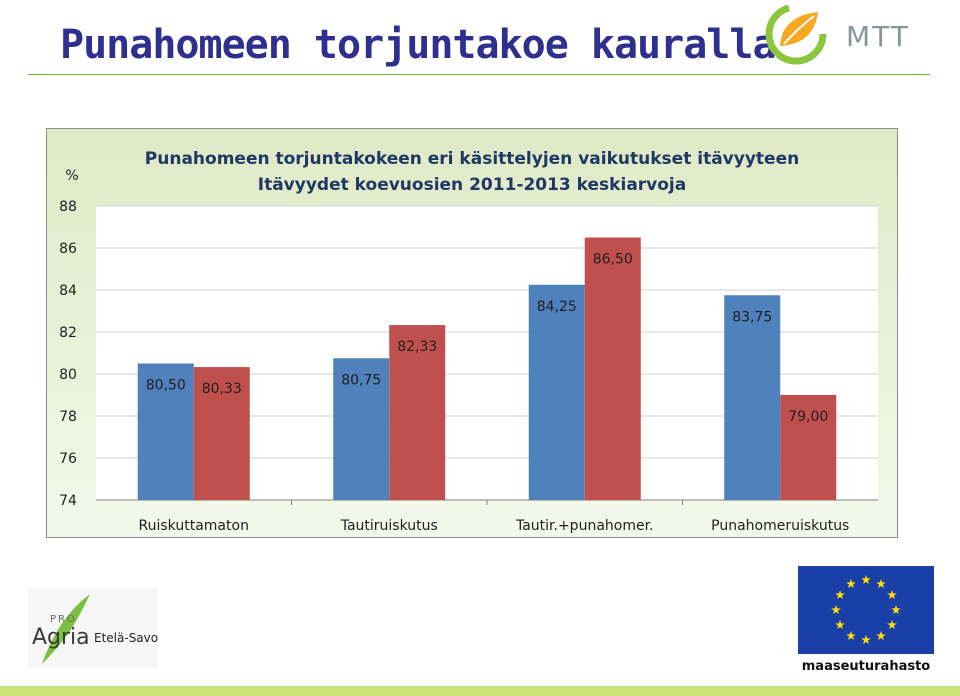 The image size is (960, 696). What do you see at coordinates (68, 459) in the screenshot?
I see `y-tick-label: 76` at bounding box center [68, 459].